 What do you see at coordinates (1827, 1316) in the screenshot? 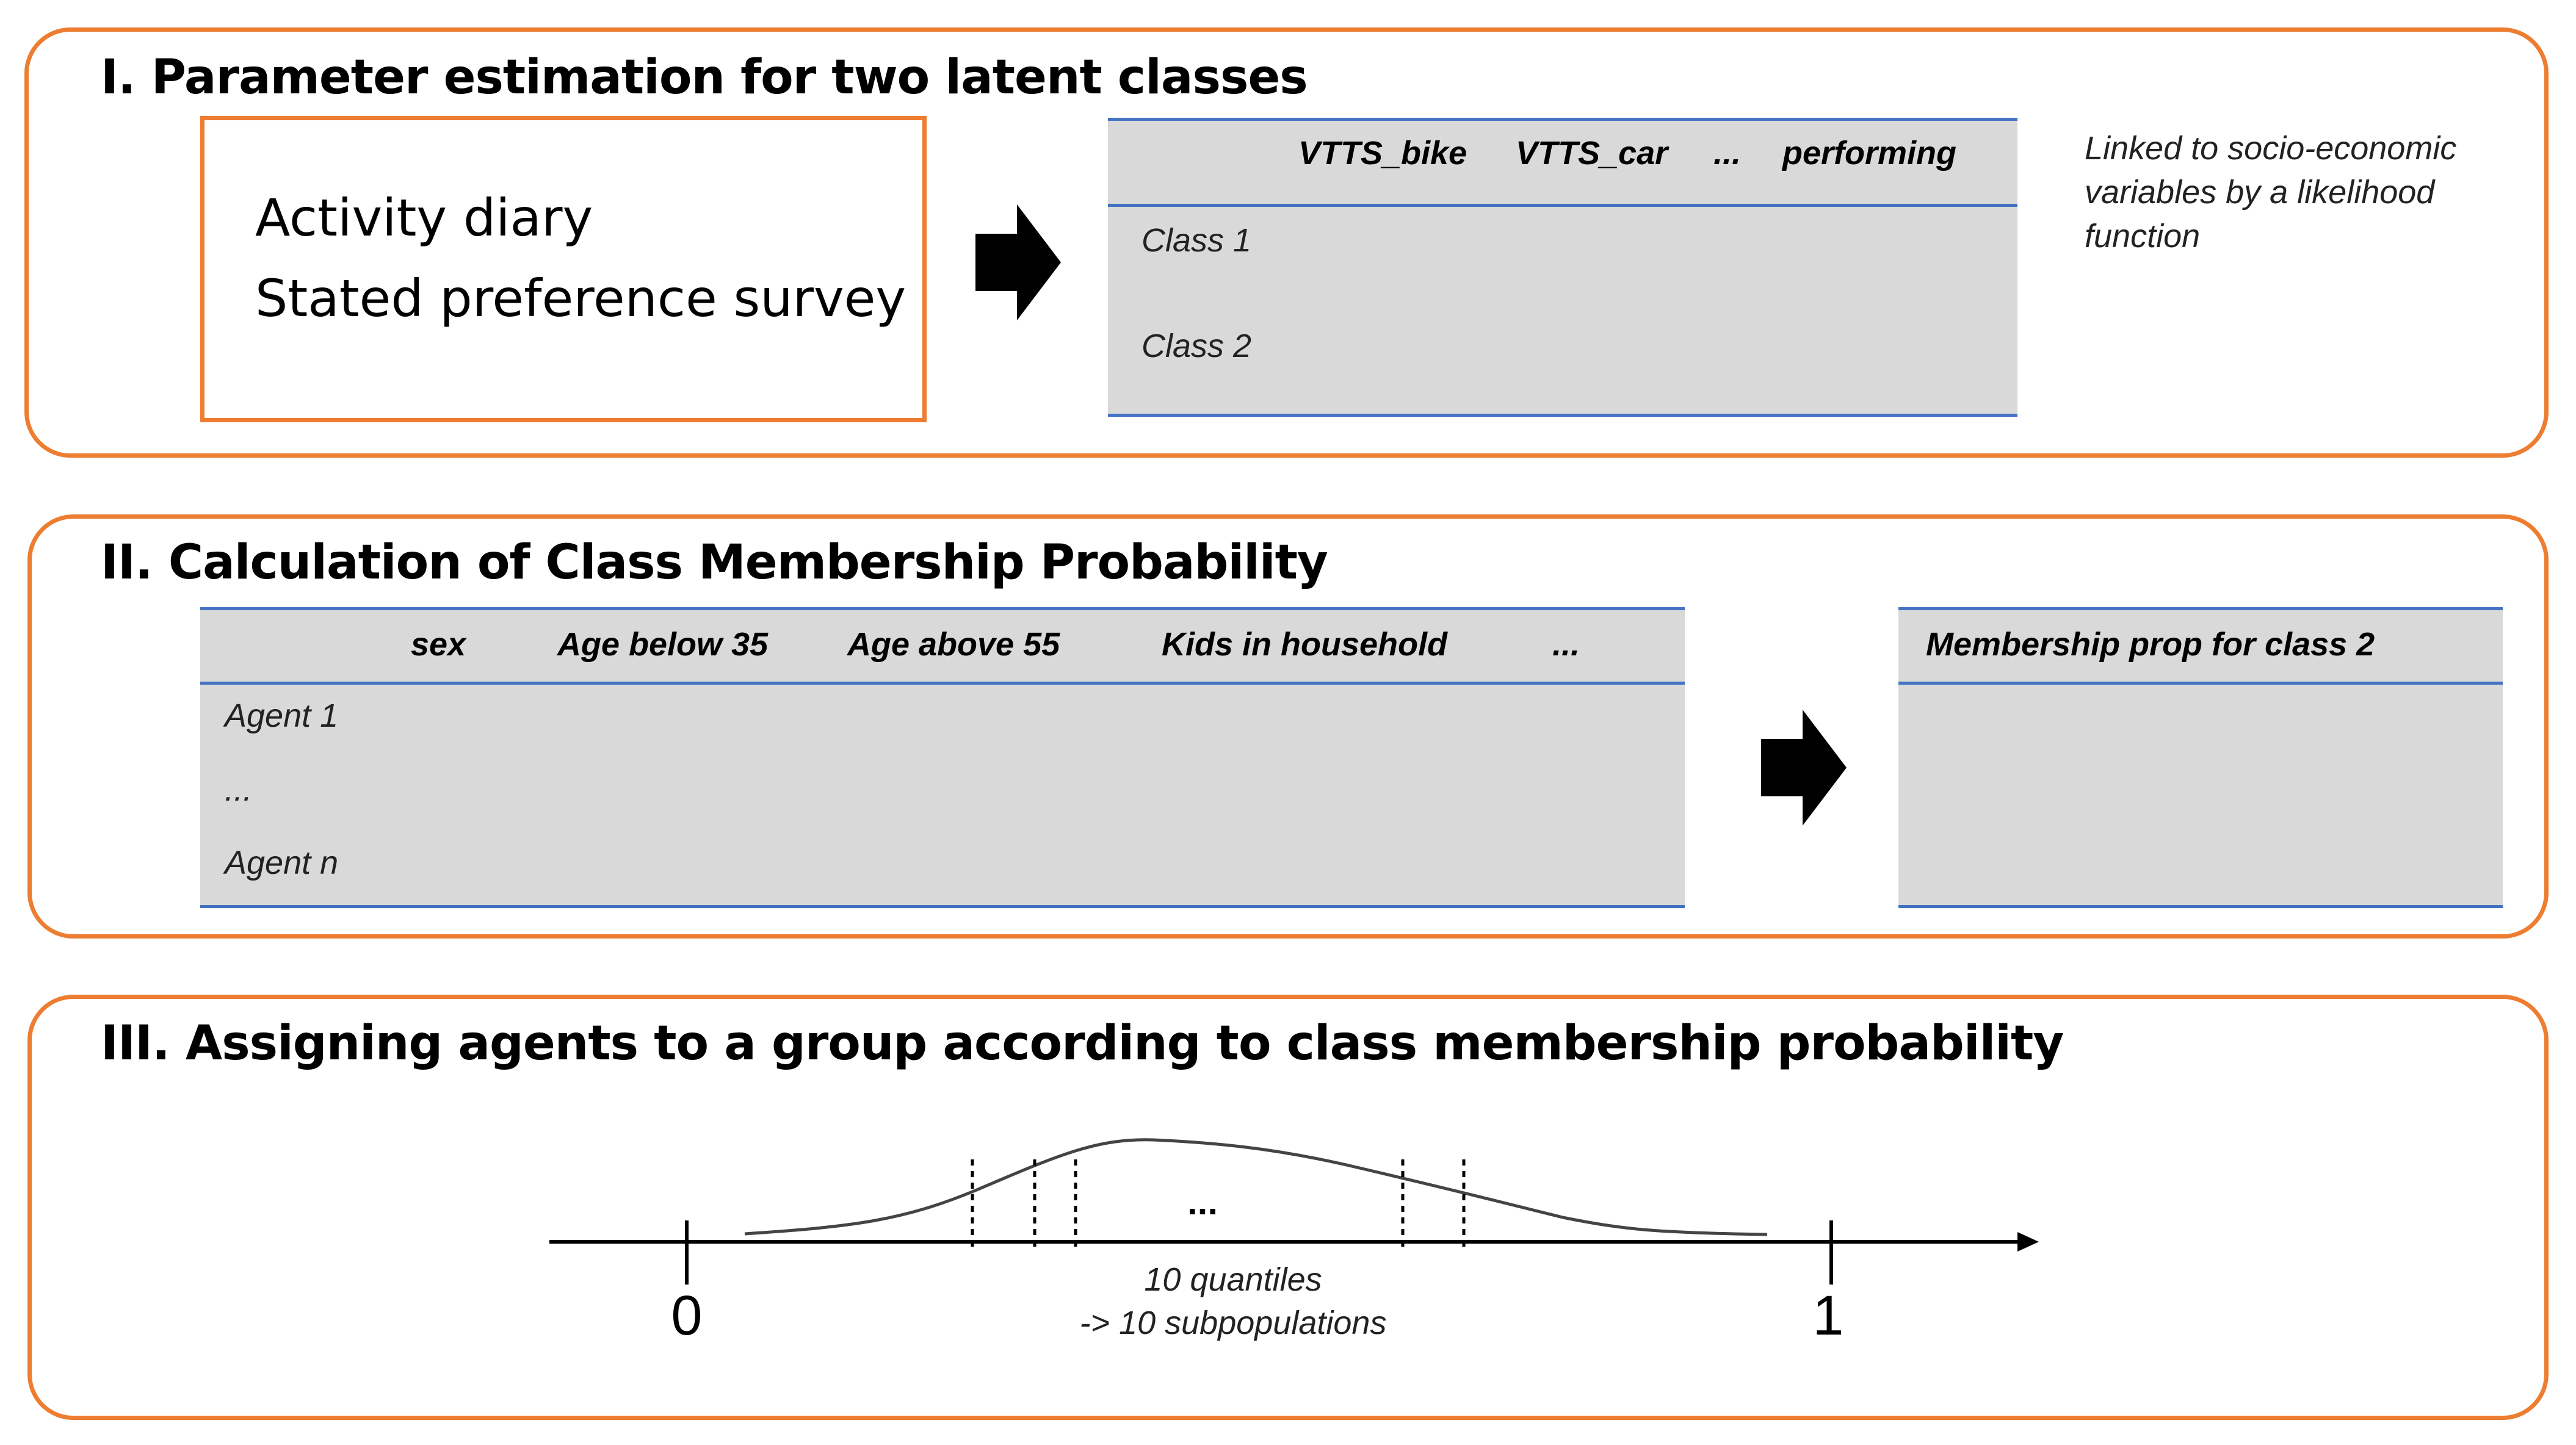
I see `axis-label-one: 1` at bounding box center [1827, 1316].